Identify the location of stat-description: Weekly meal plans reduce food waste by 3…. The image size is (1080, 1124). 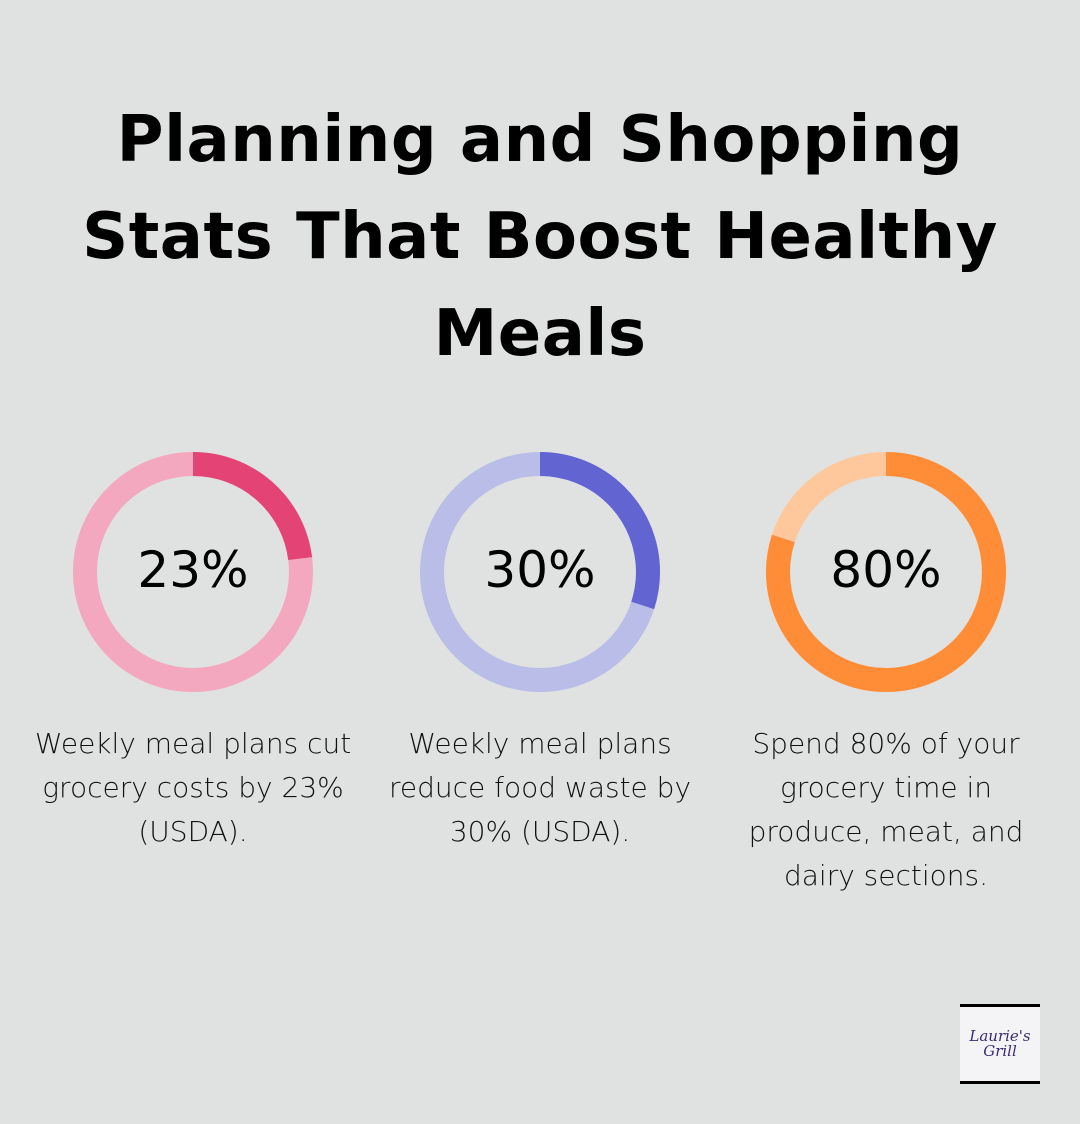
(540, 787).